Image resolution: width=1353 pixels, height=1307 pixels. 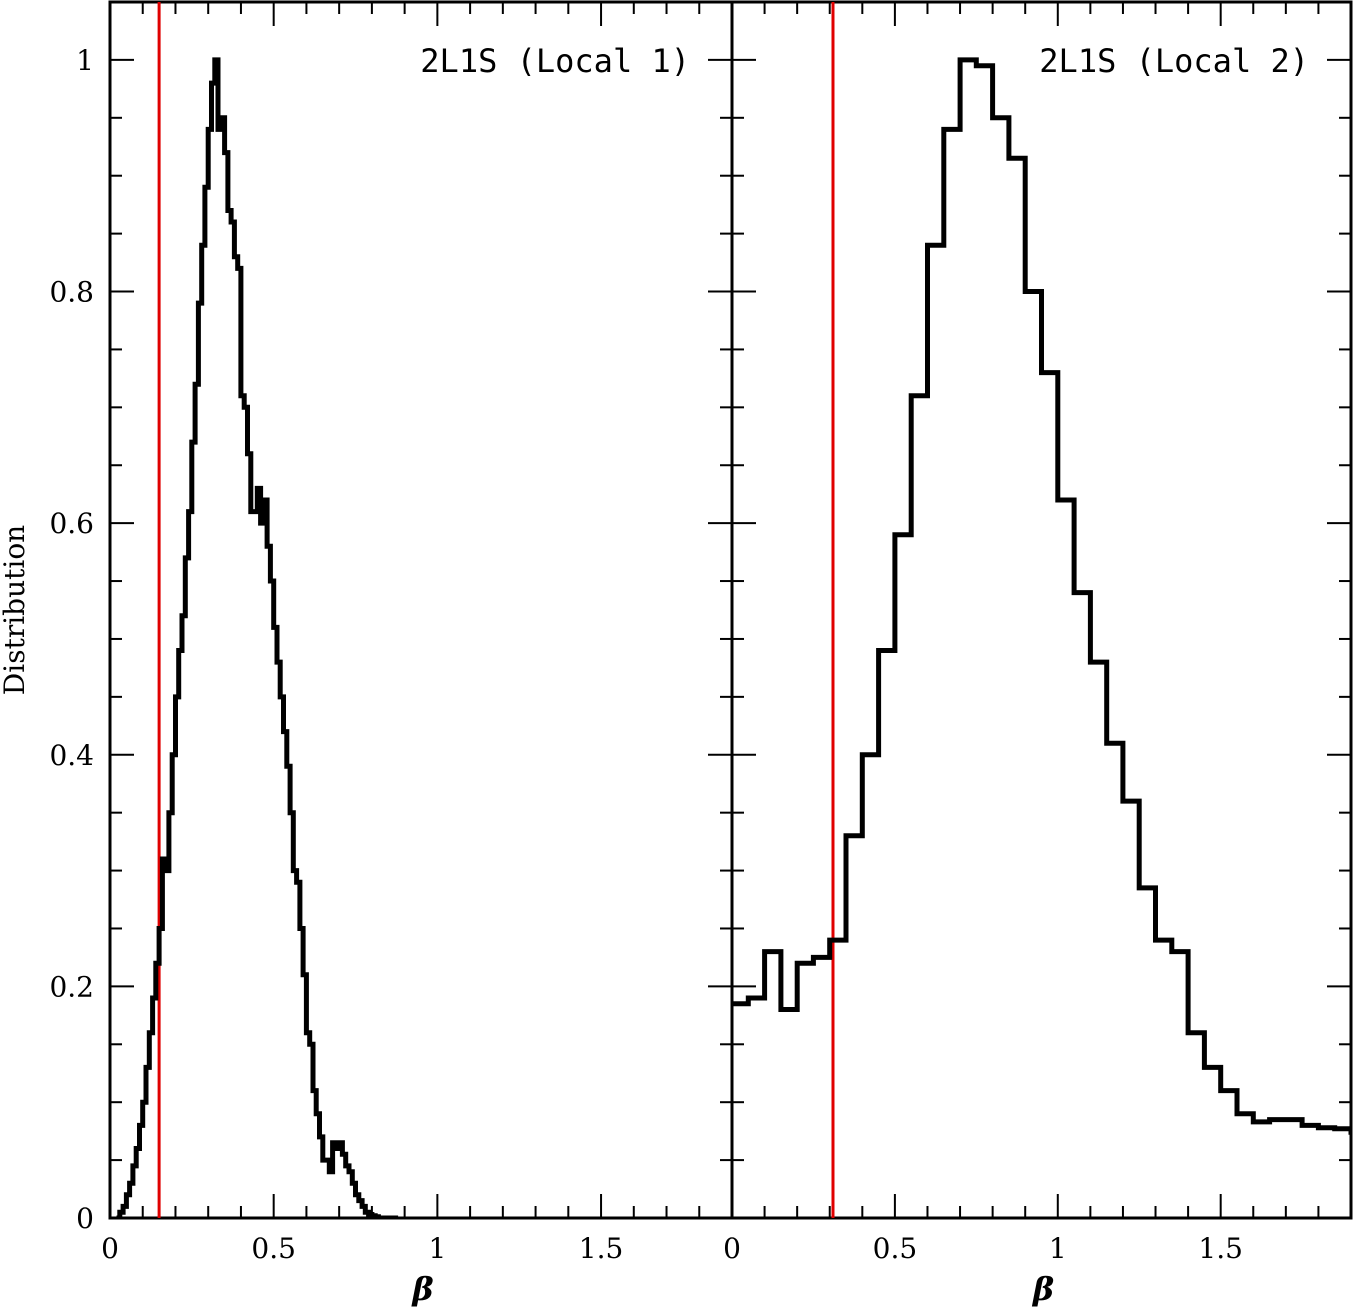 I want to click on y-tick-label: 0, so click(x=85, y=1218).